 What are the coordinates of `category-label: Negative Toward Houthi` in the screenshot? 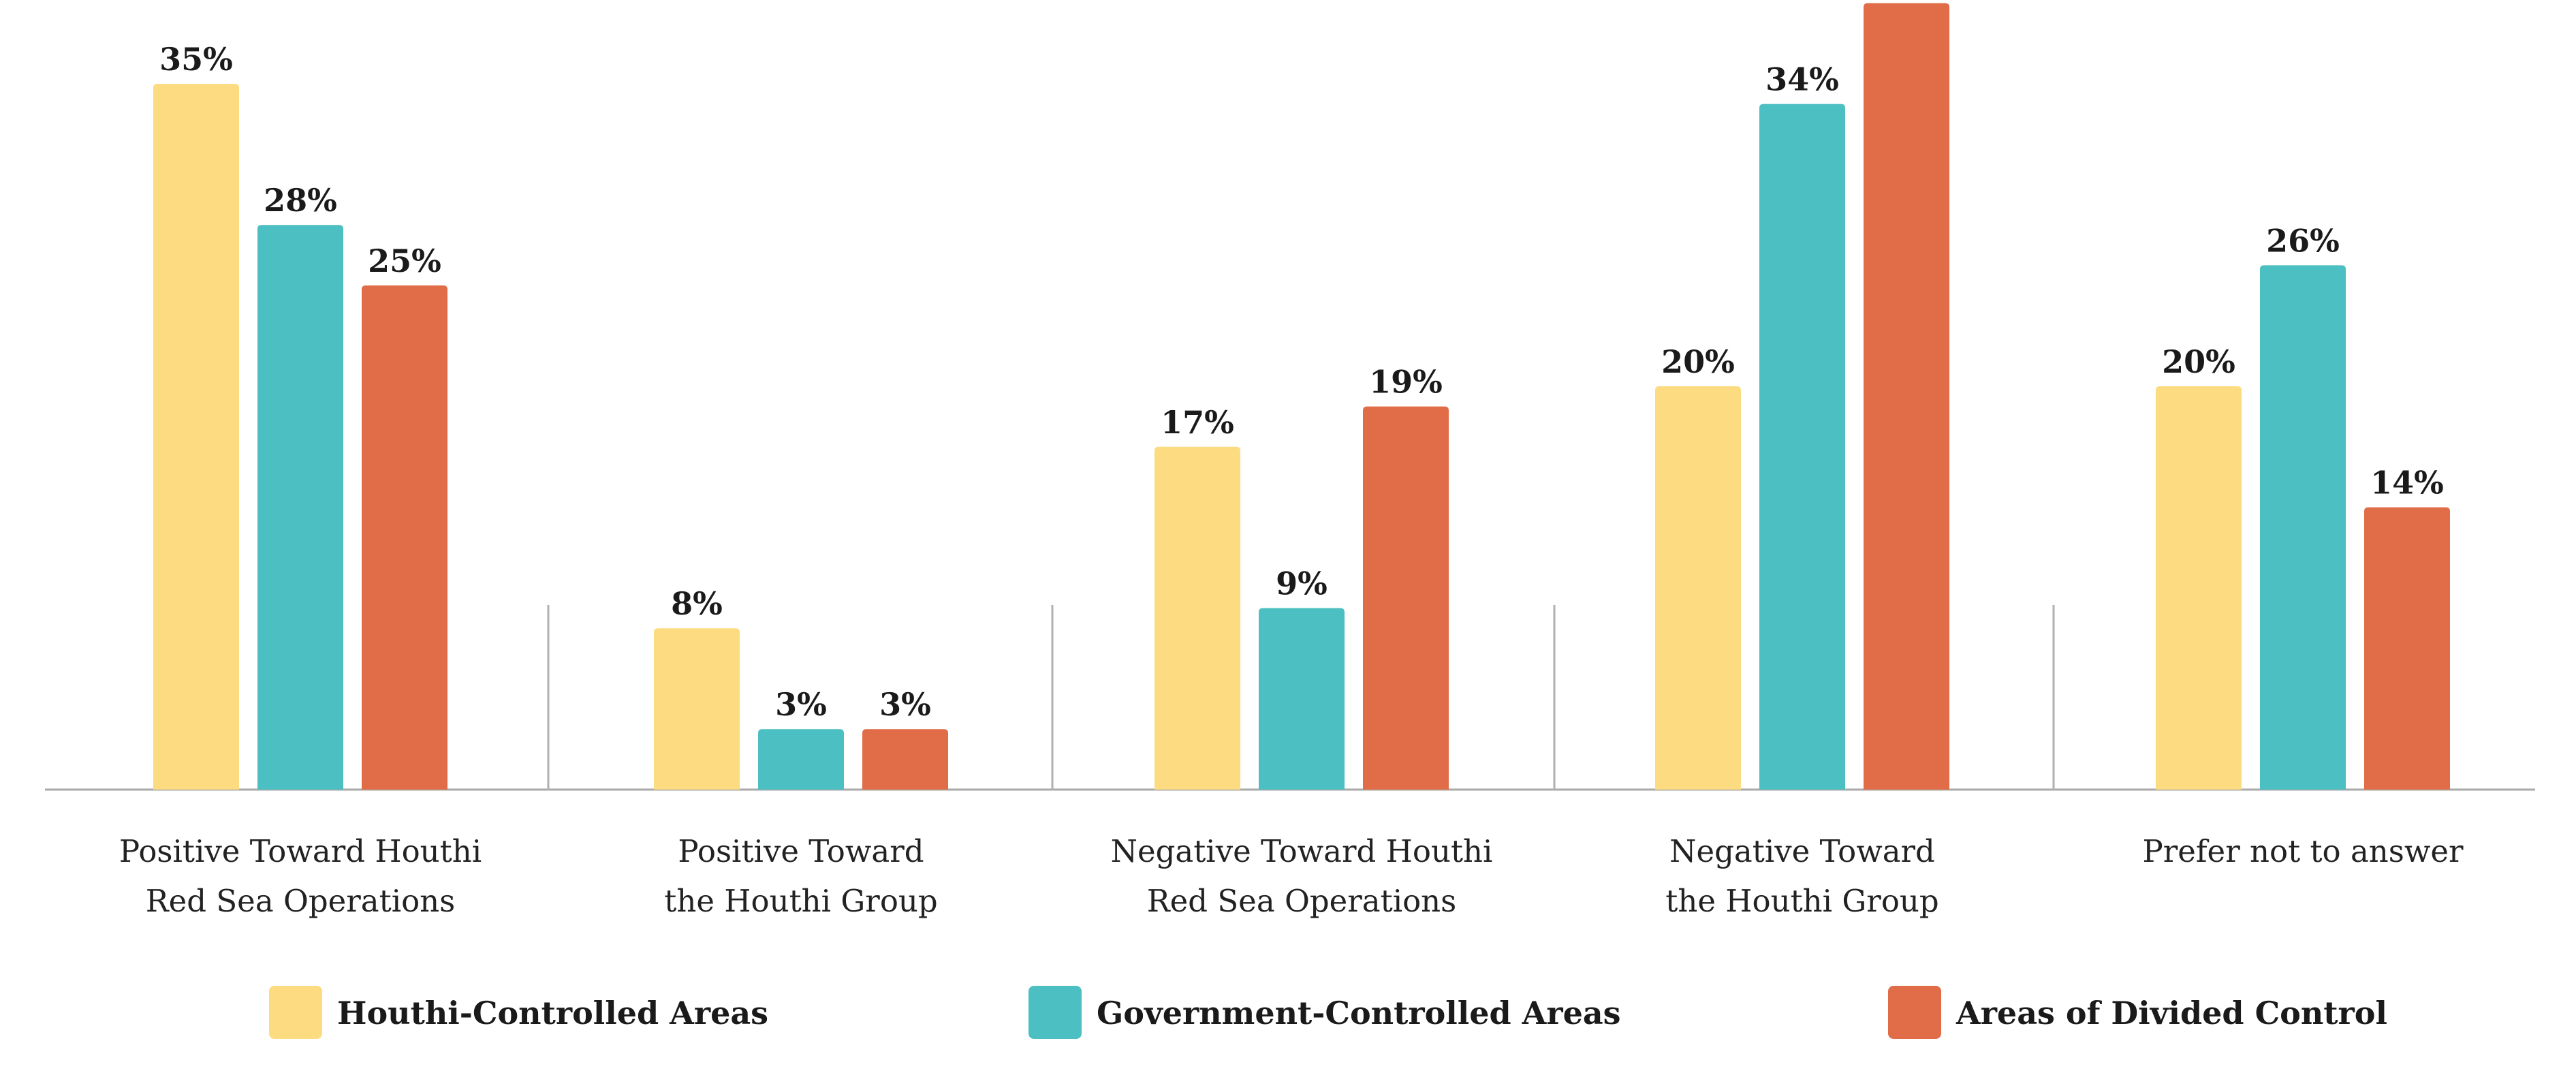 It's located at (1302, 851).